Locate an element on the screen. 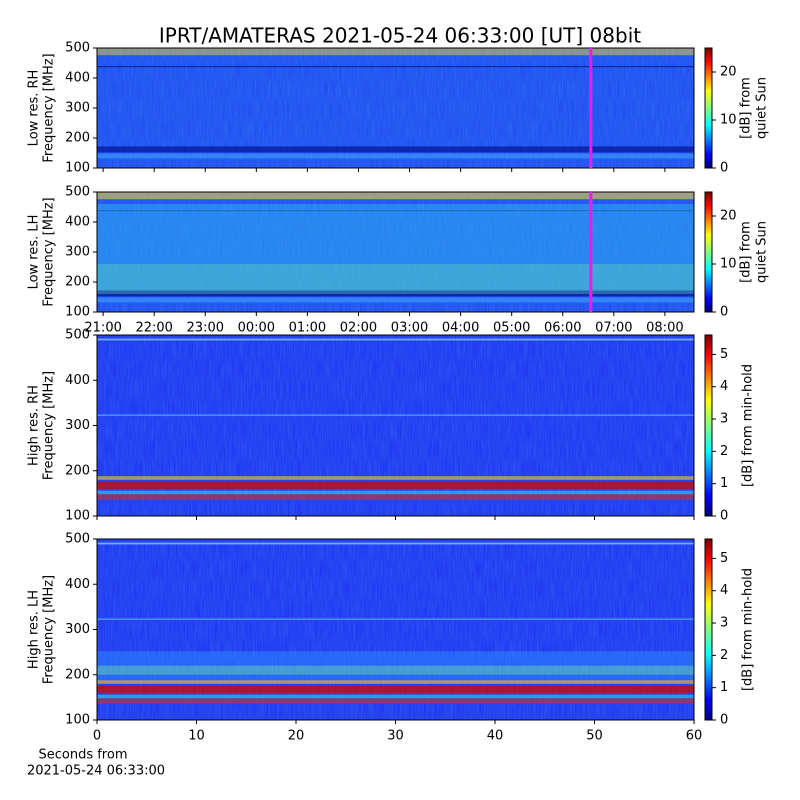 This screenshot has width=800, height=800. x-tick-label: 23:00 is located at coordinates (205, 328).